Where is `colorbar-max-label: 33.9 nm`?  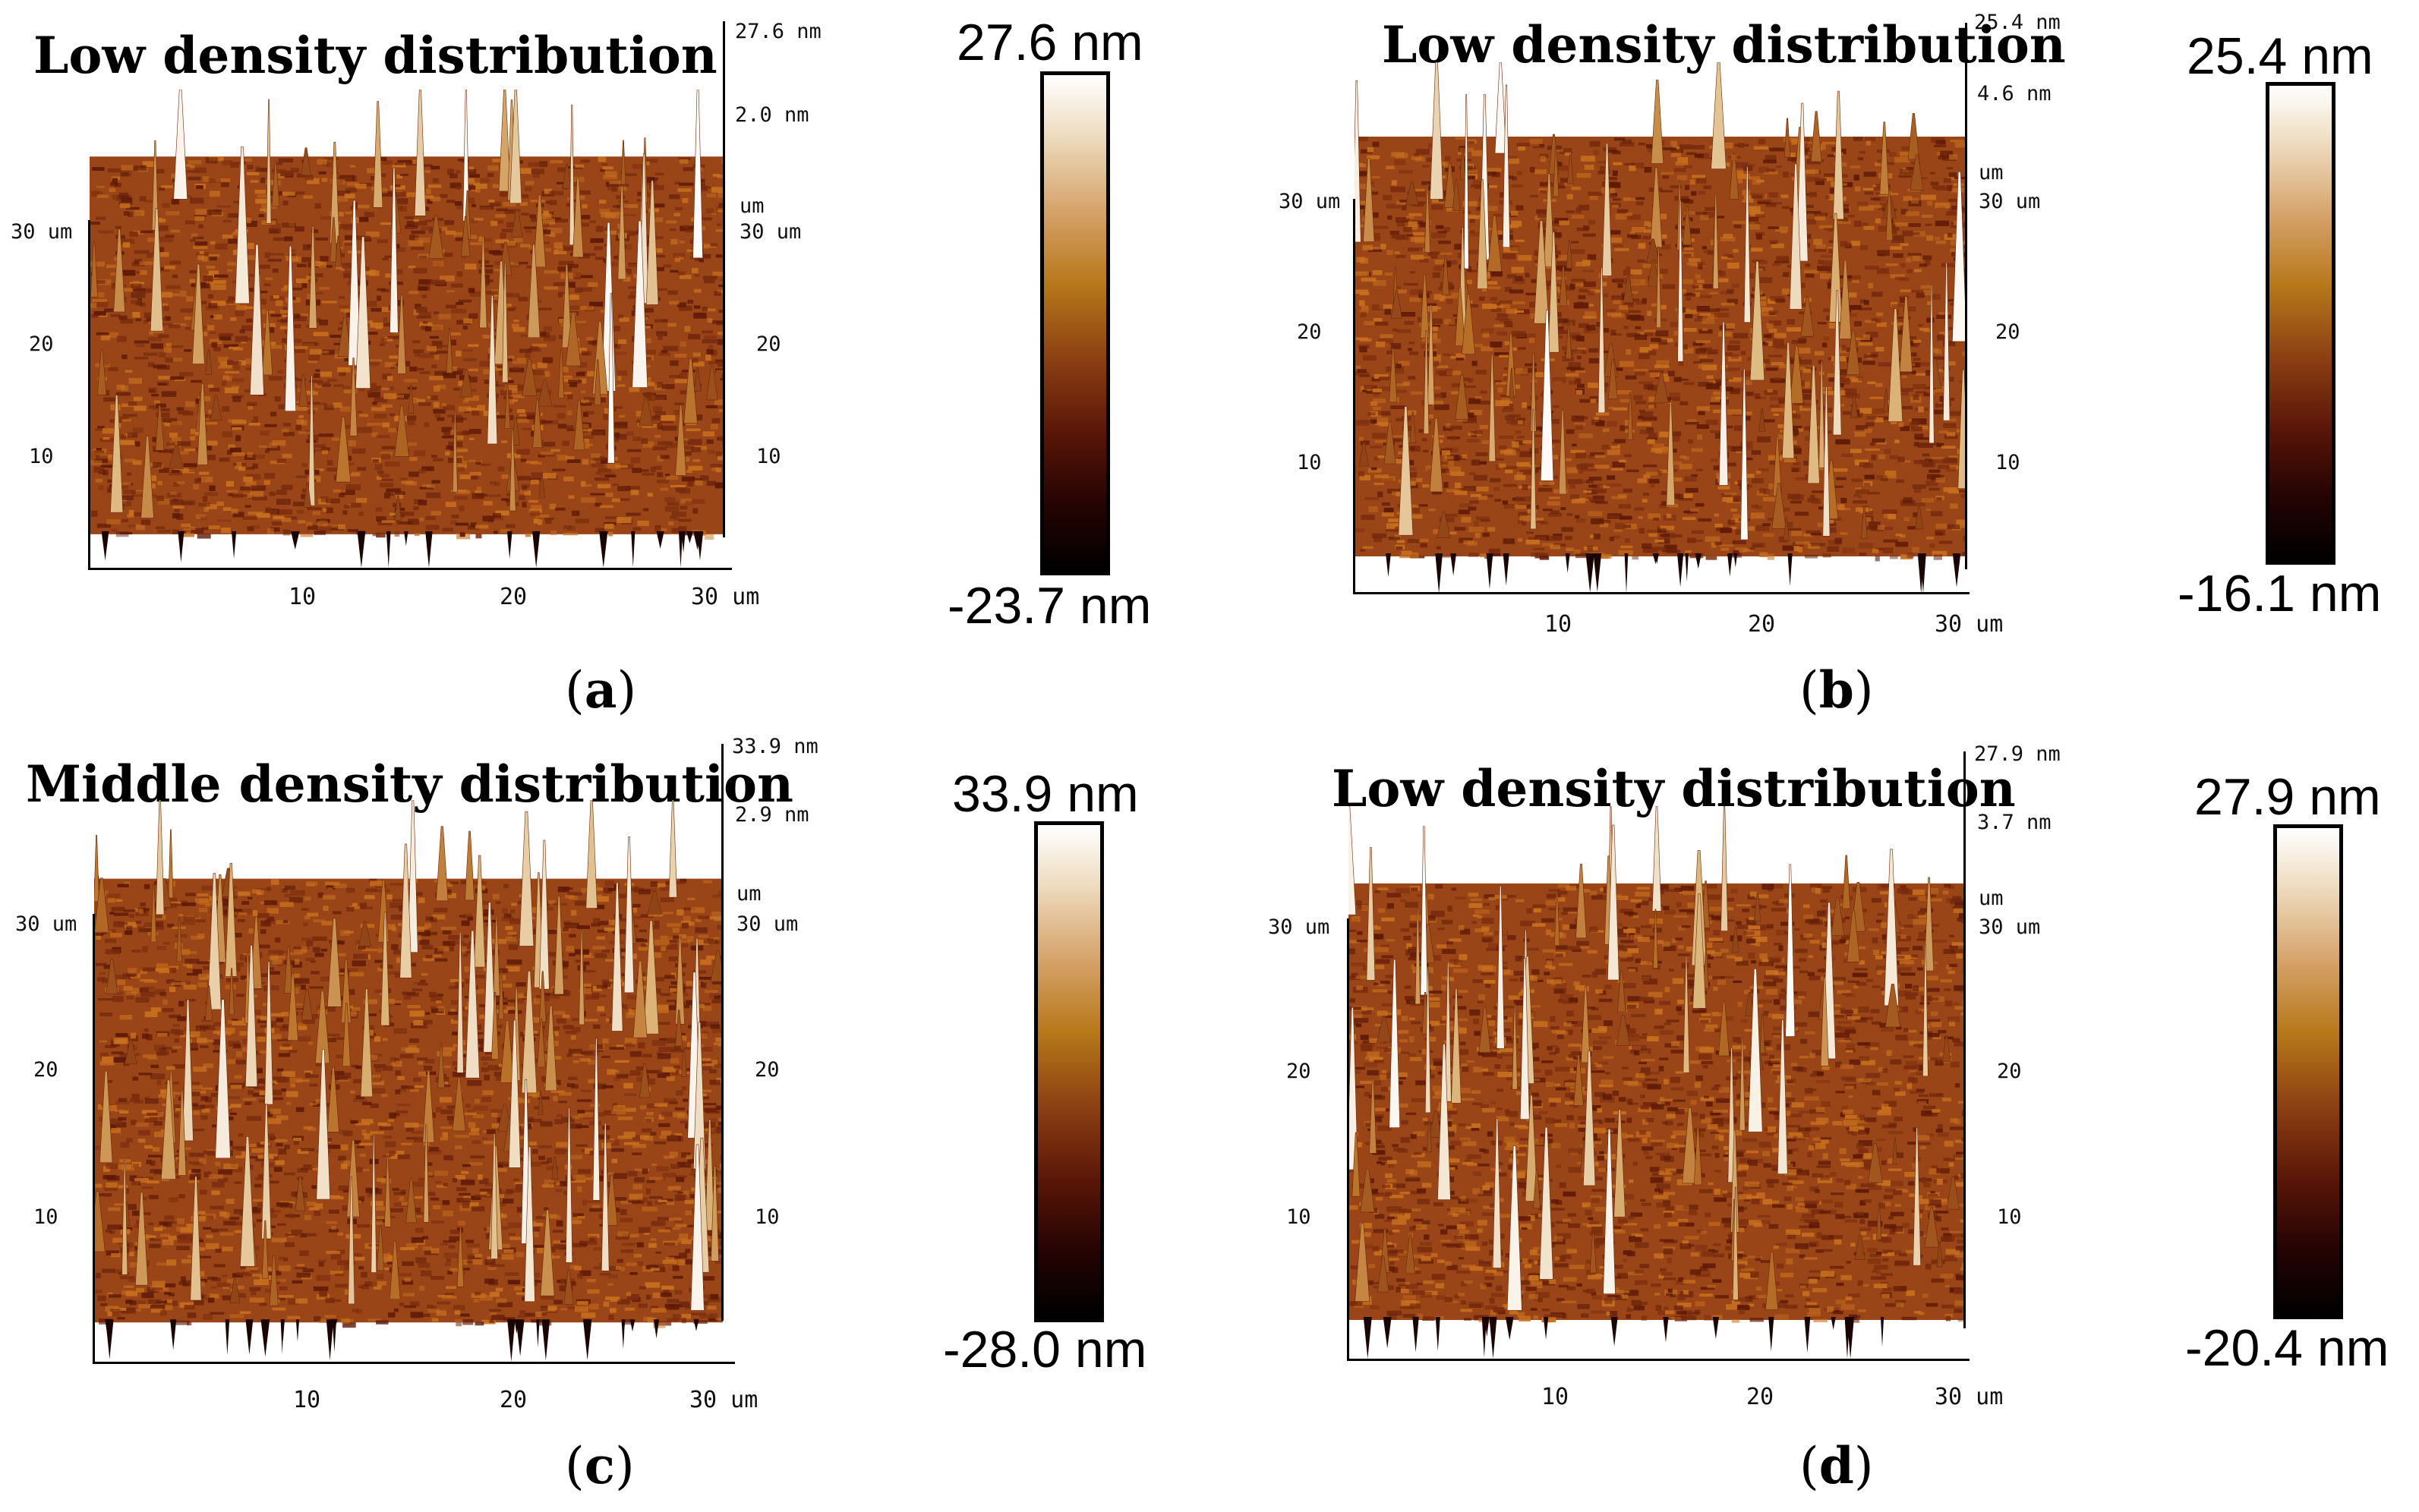
colorbar-max-label: 33.9 nm is located at coordinates (1045, 794).